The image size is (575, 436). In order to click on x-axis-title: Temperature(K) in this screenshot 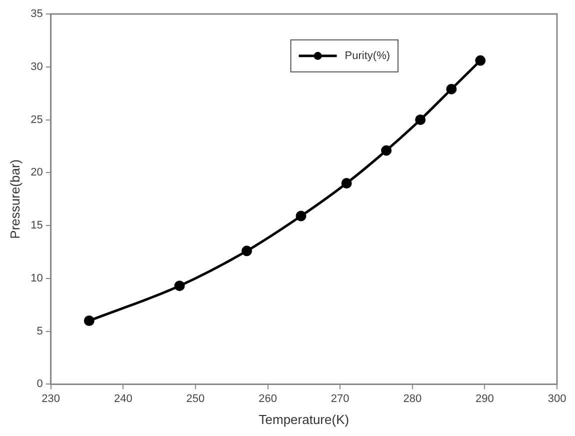, I will do `click(304, 419)`.